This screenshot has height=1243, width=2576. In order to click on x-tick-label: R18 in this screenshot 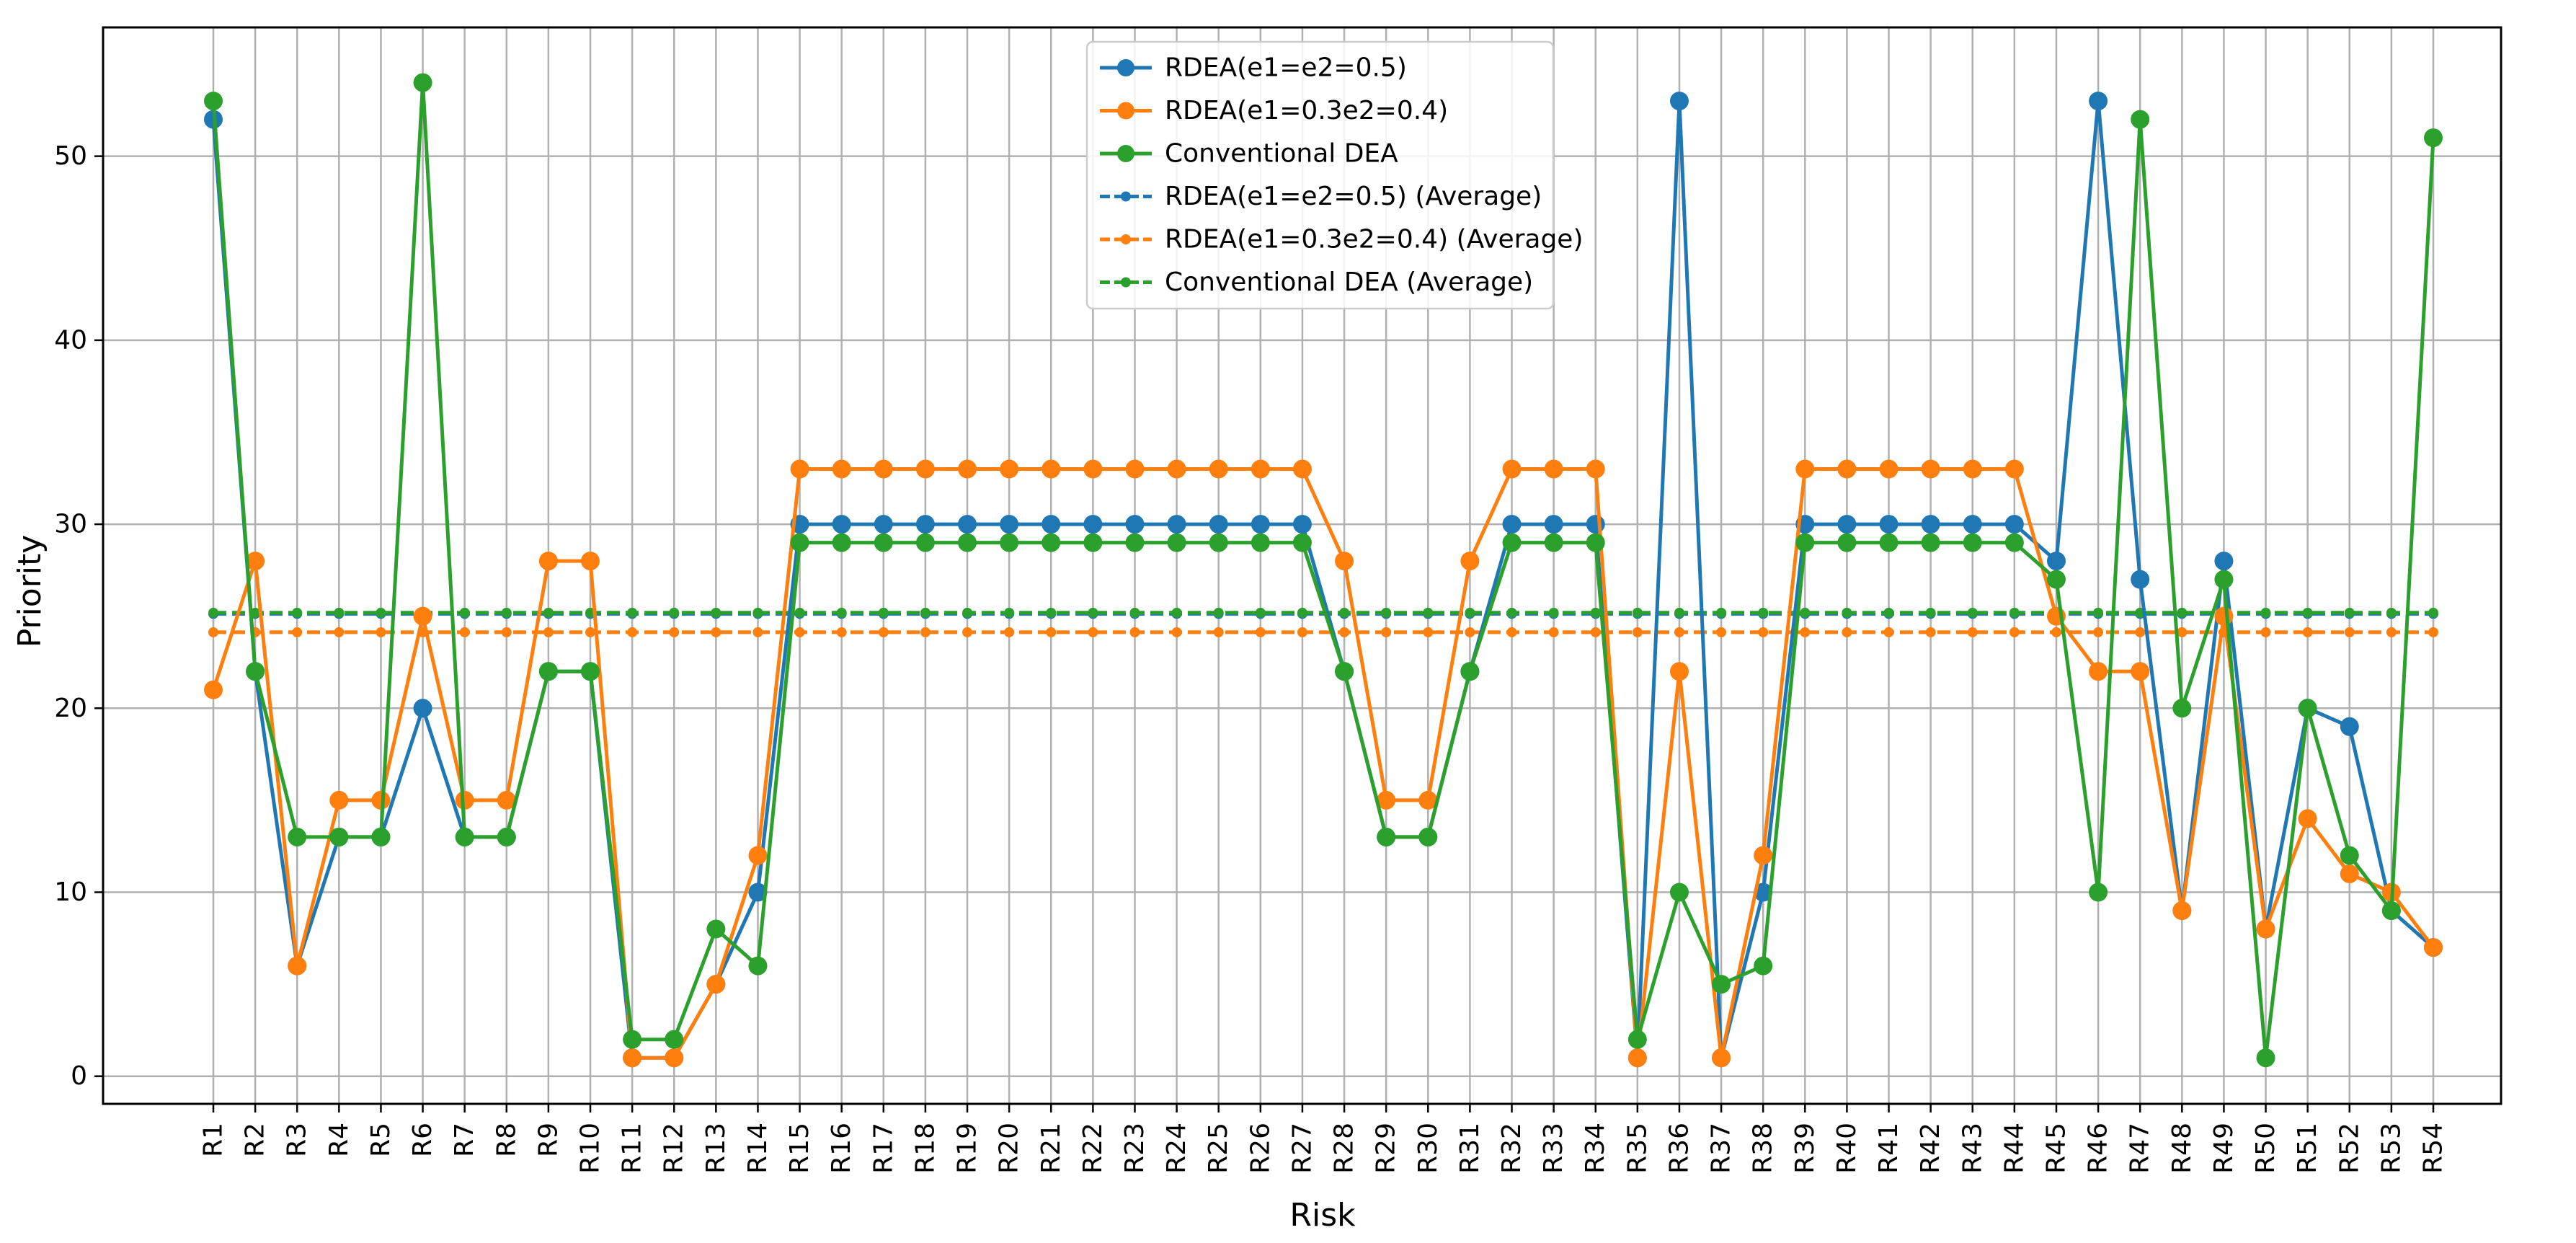, I will do `click(925, 1148)`.